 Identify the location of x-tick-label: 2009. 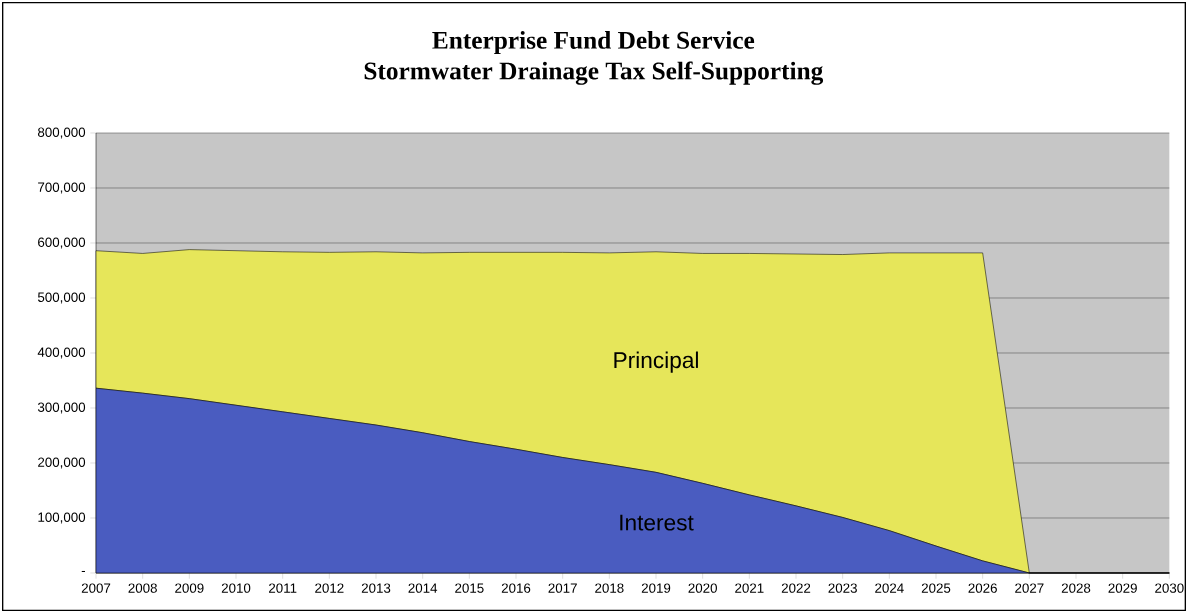
(189, 588).